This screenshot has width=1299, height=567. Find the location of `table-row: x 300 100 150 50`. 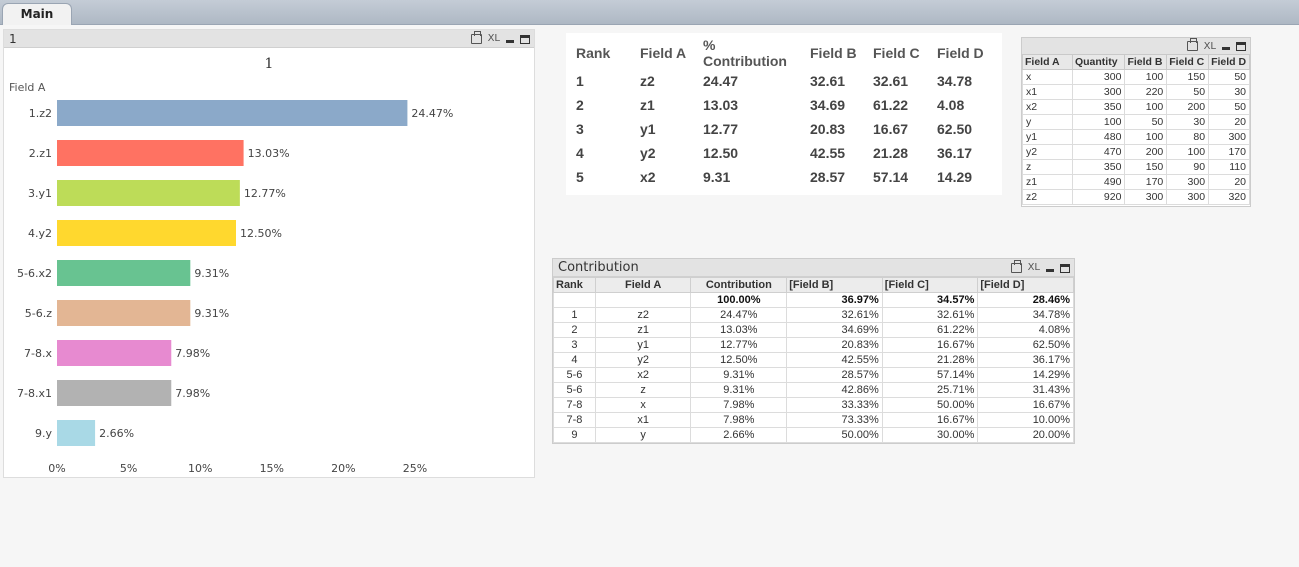

table-row: x 300 100 150 50 is located at coordinates (1136, 77).